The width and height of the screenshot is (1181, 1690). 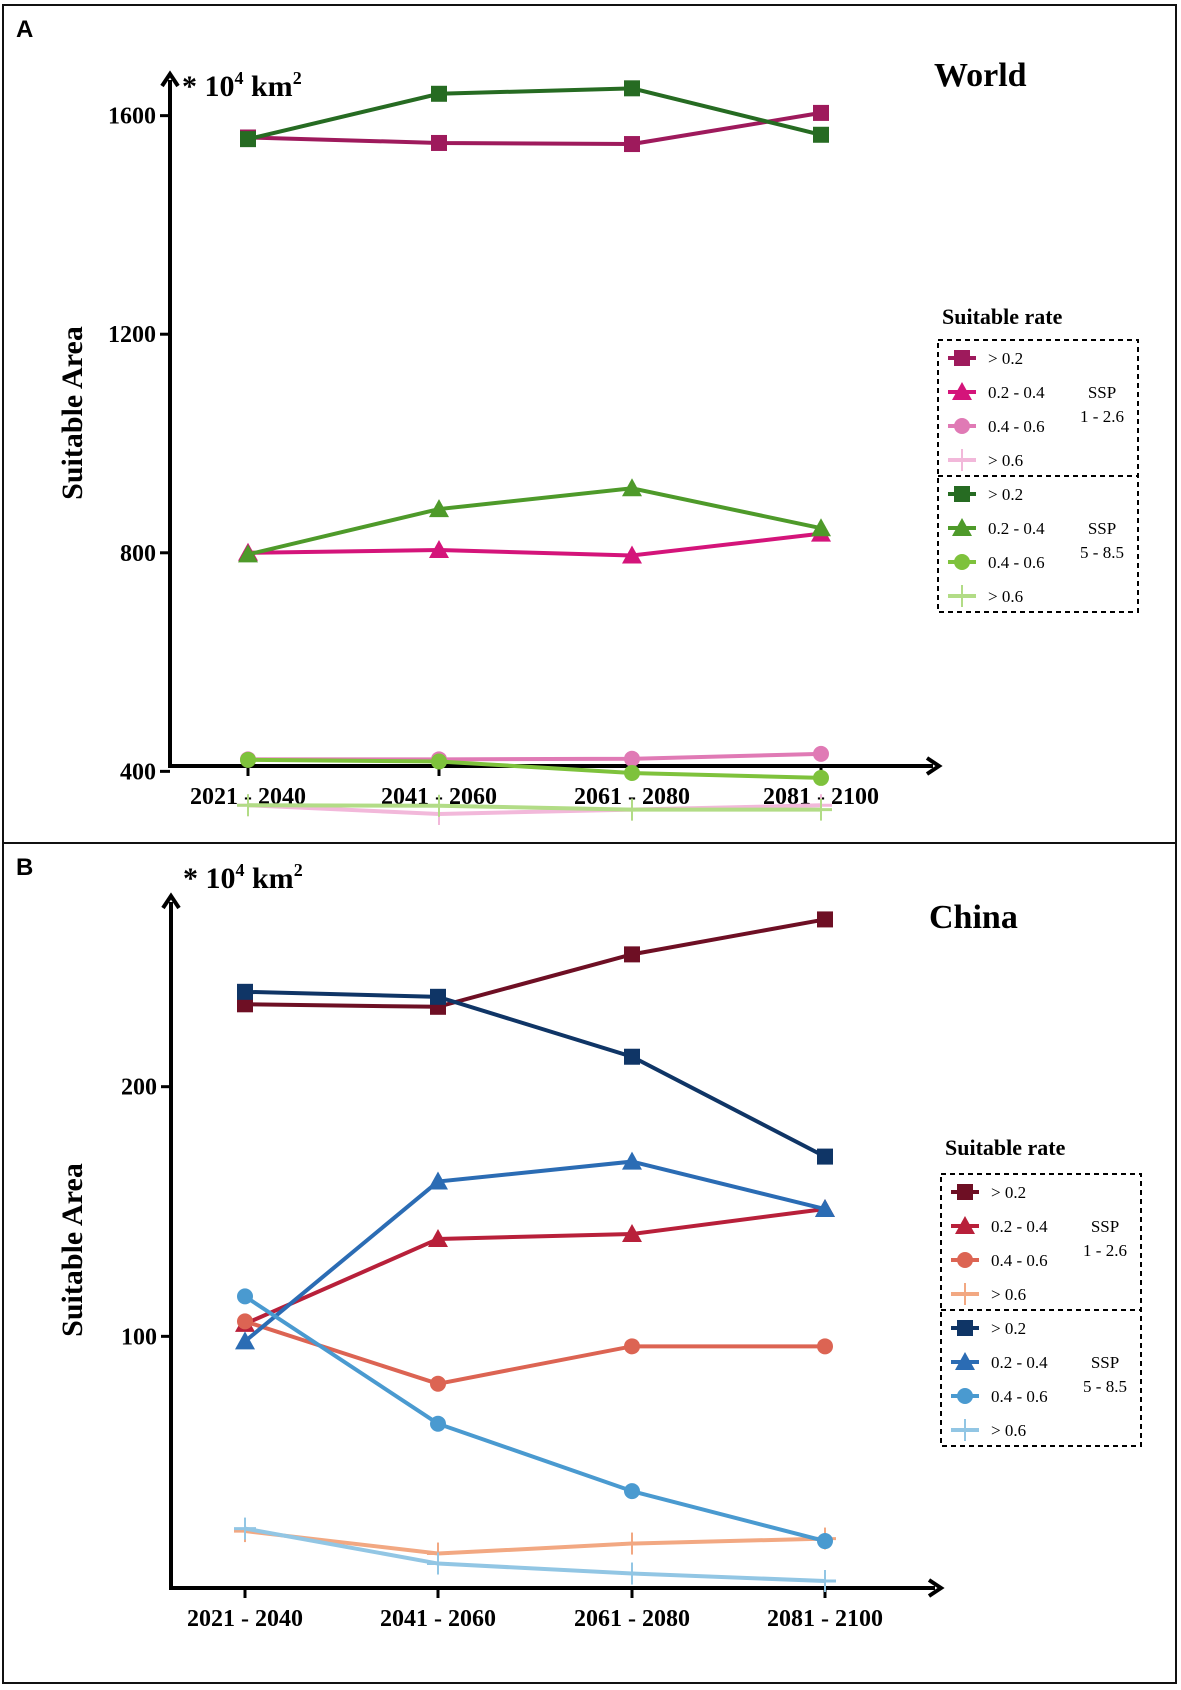 What do you see at coordinates (825, 1619) in the screenshot?
I see `x-tick-label: 2081 - 2100` at bounding box center [825, 1619].